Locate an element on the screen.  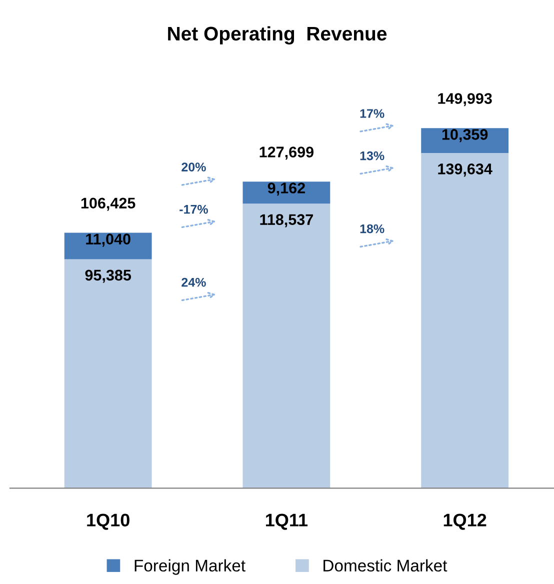
data-label: 10,359 is located at coordinates (465, 135).